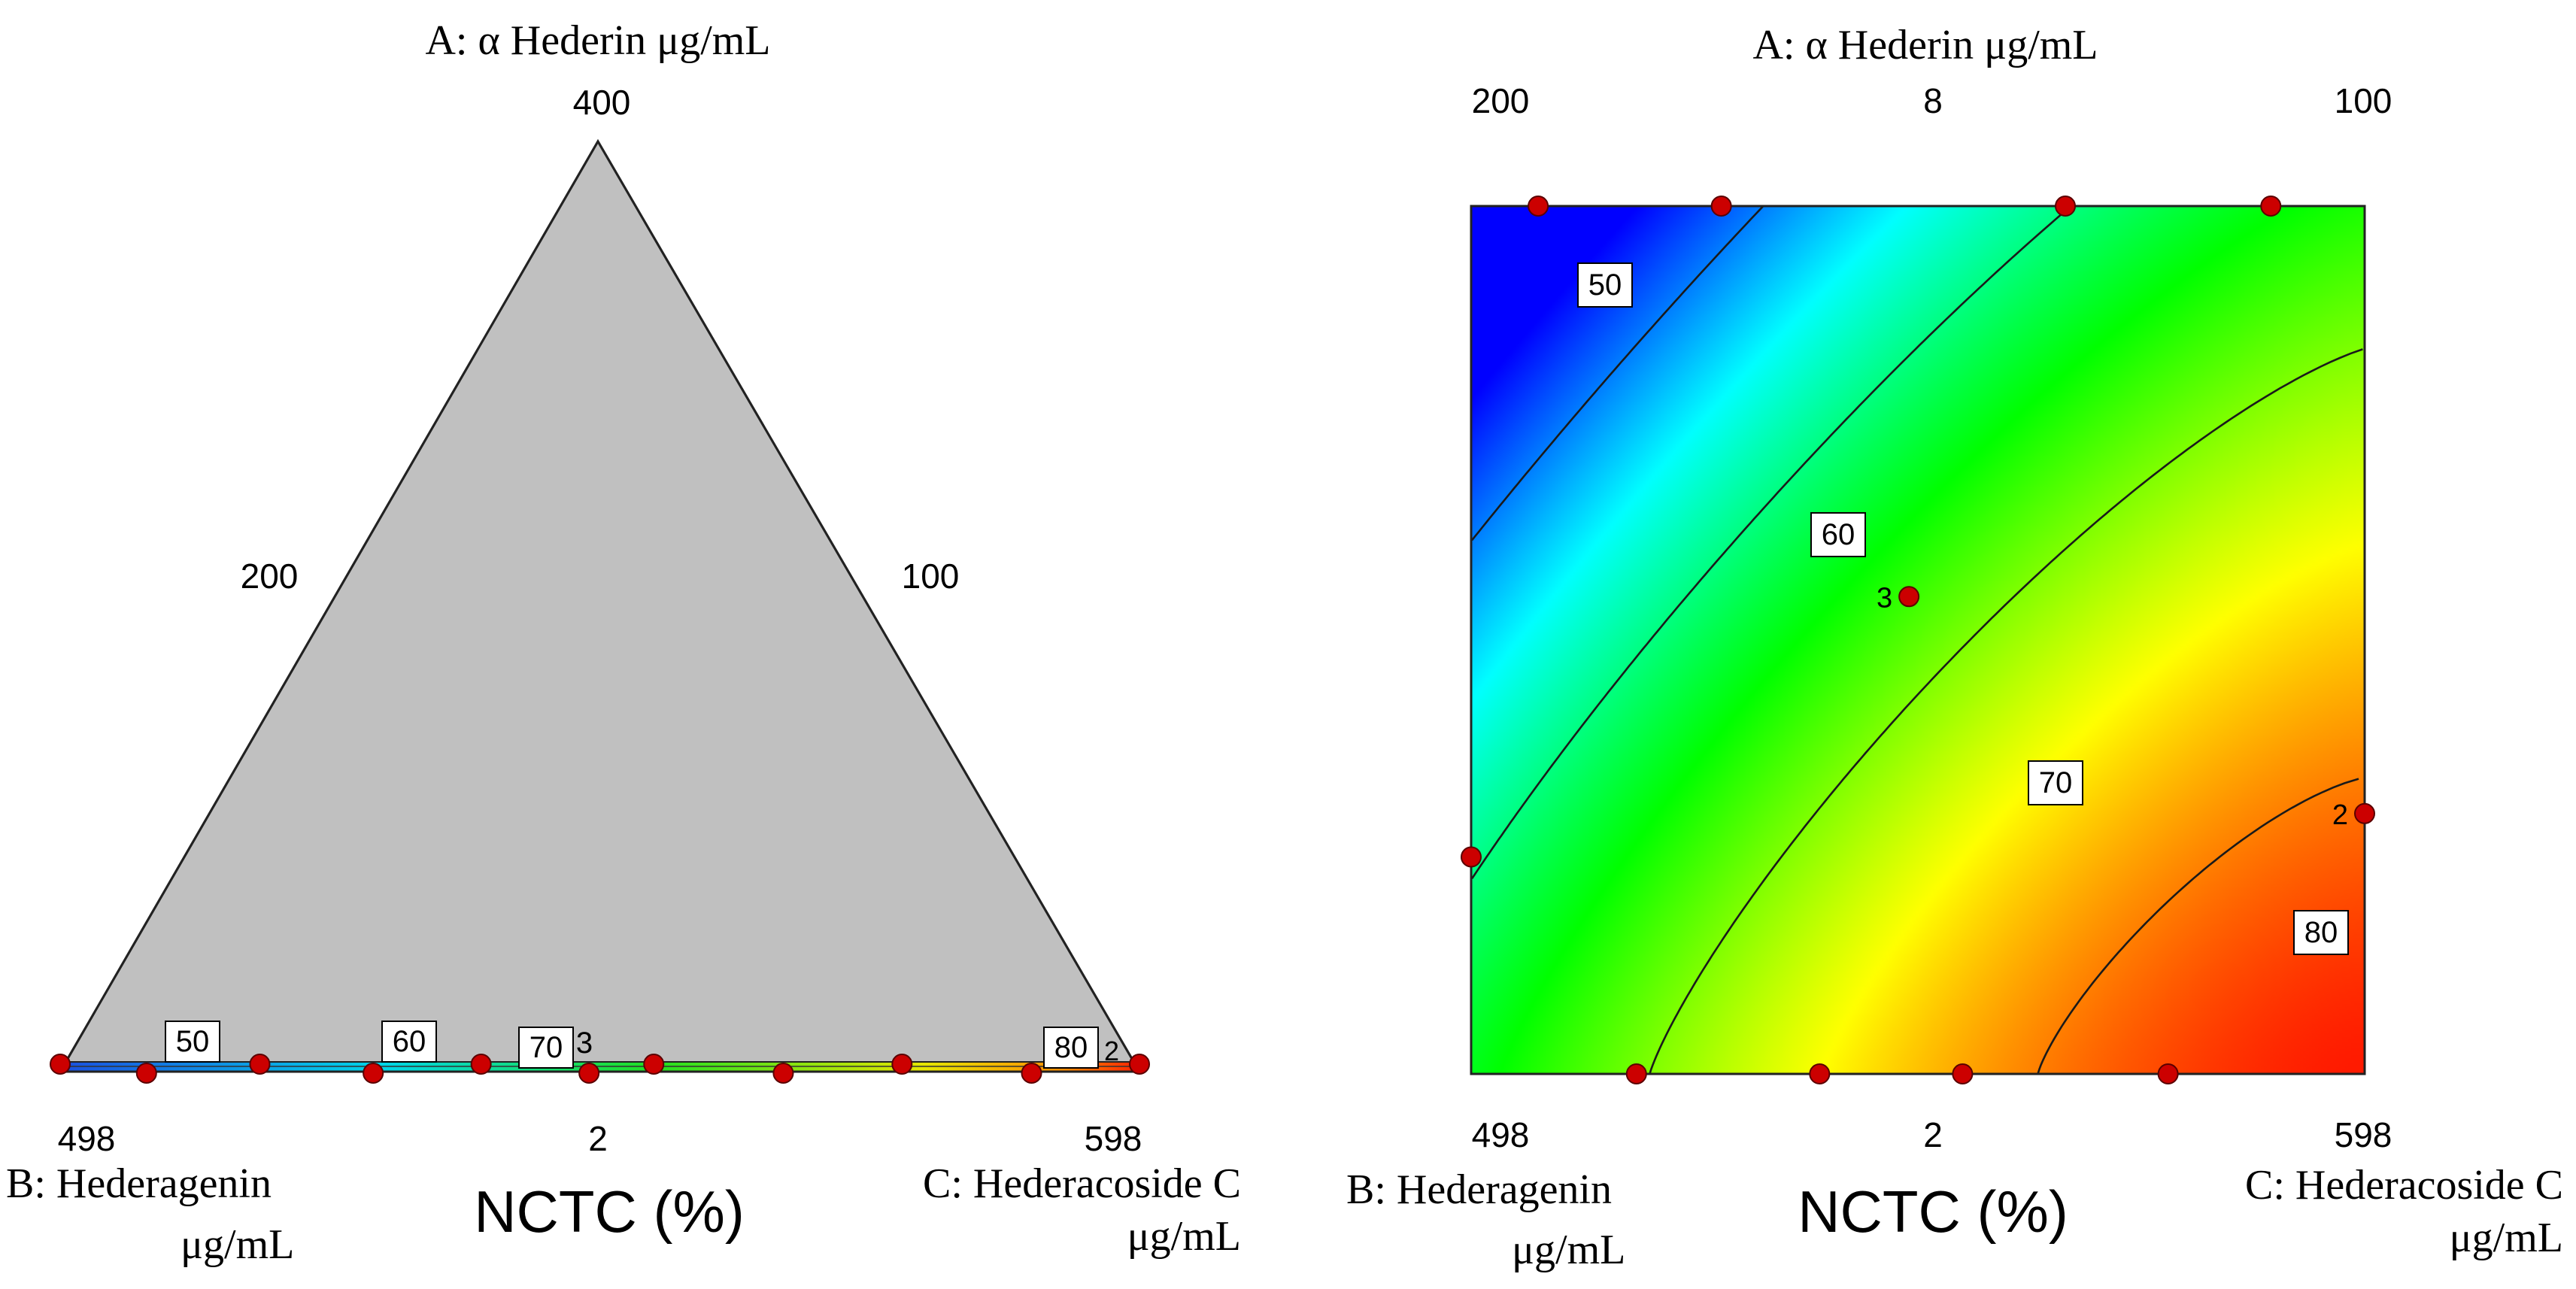 This screenshot has width=2576, height=1289. I want to click on vertex-b-label-line2: μg/mL, so click(237, 1244).